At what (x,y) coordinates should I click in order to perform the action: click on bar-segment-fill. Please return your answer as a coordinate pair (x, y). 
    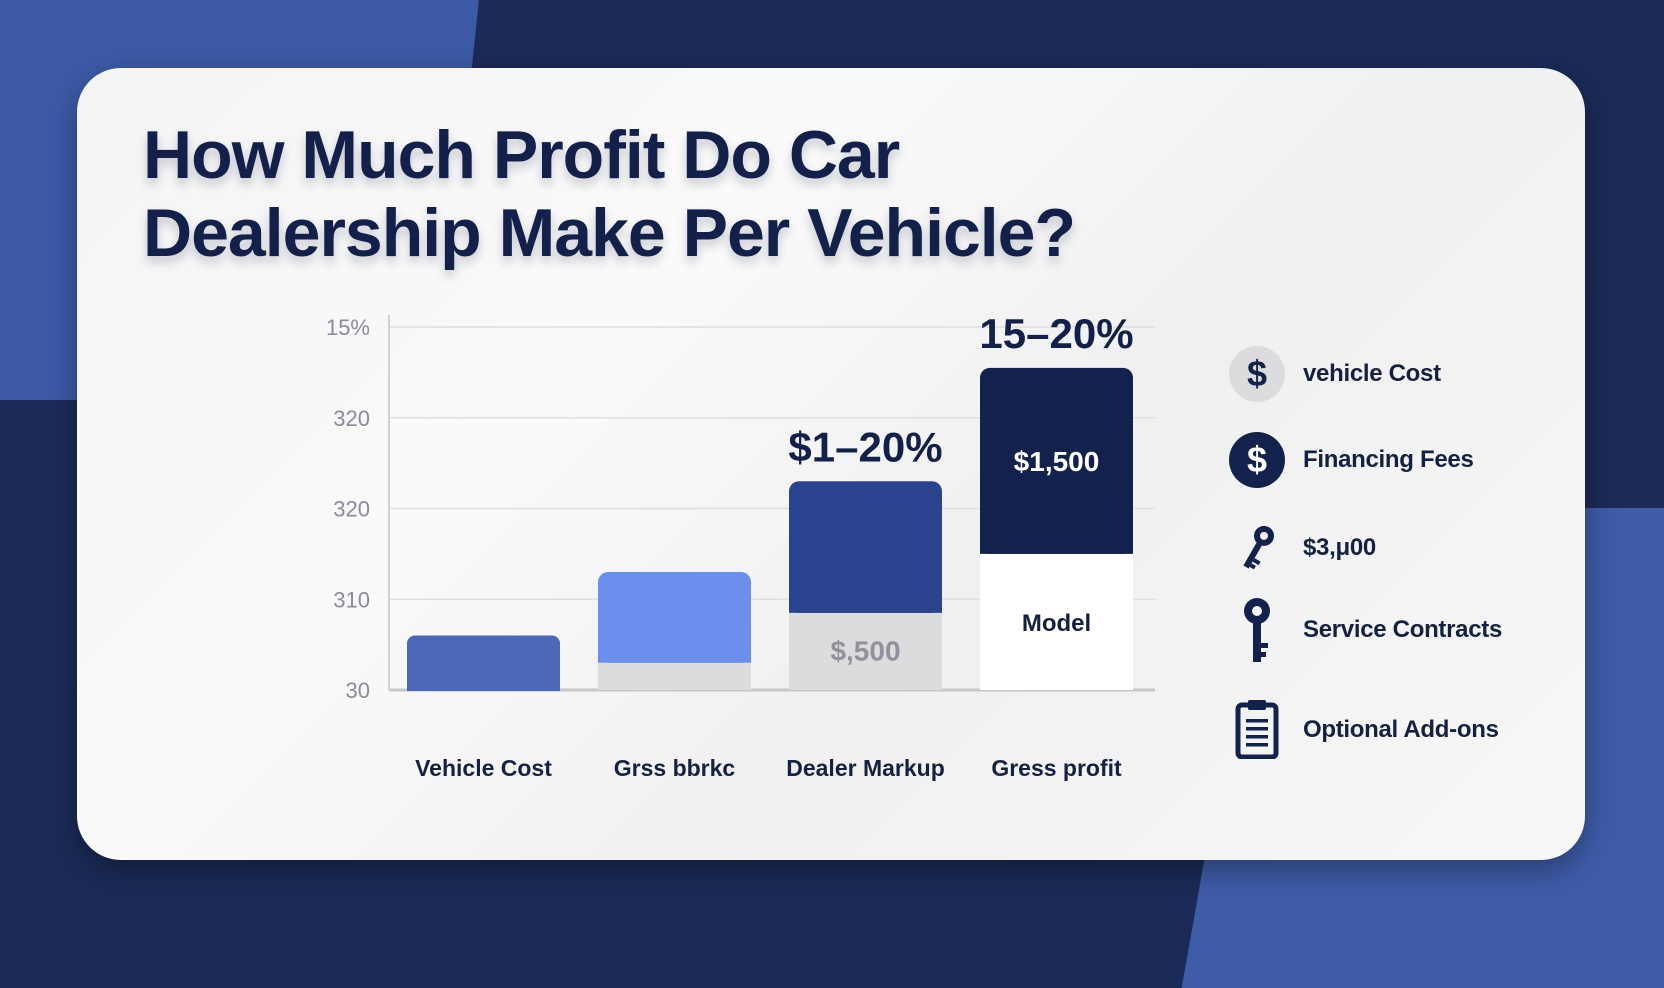
    Looking at the image, I should click on (483, 668).